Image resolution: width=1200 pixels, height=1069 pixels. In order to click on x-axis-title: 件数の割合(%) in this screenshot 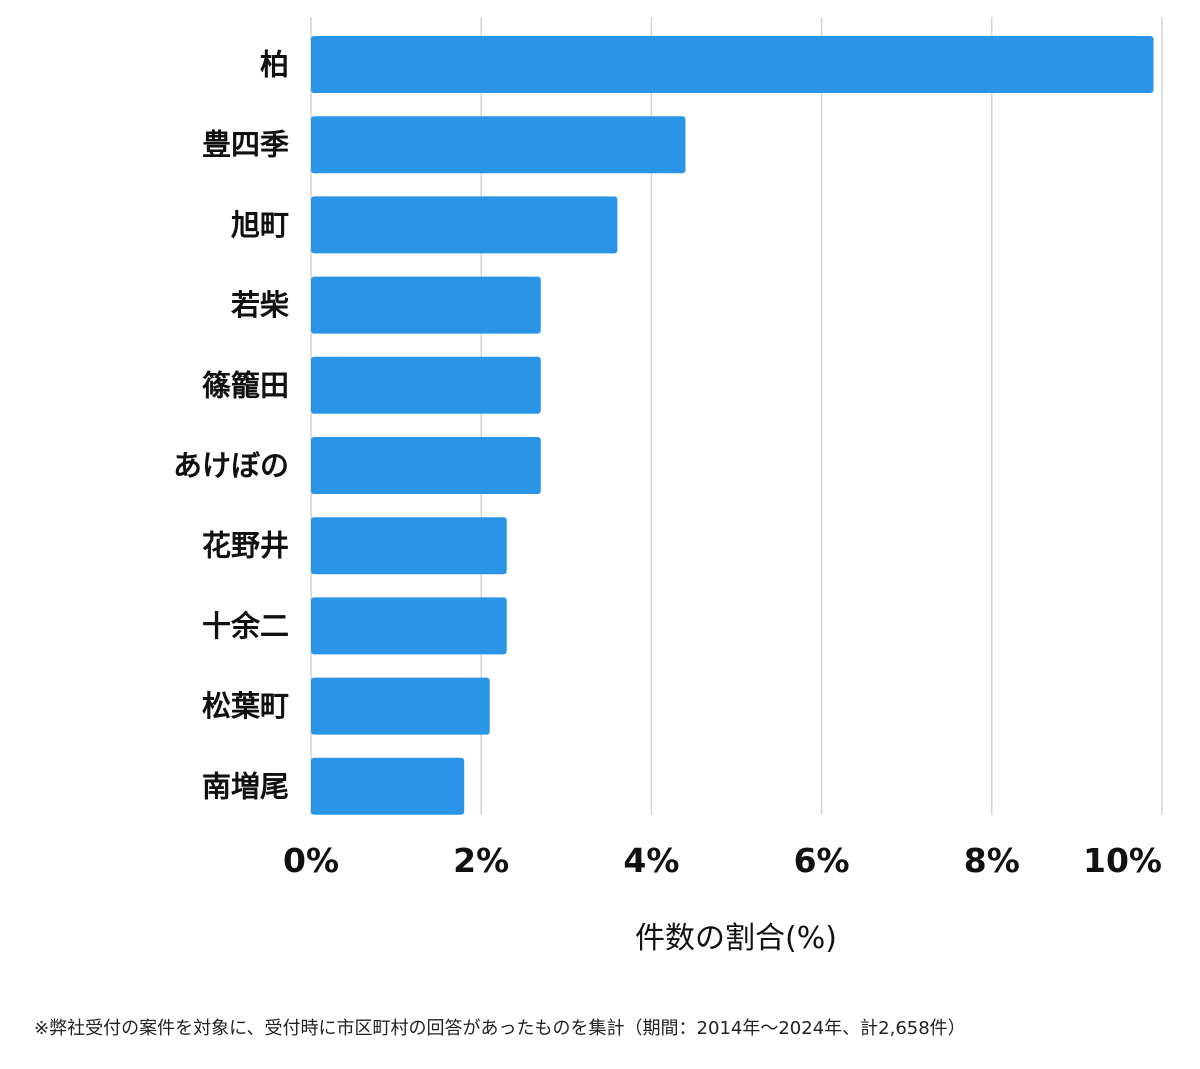, I will do `click(736, 938)`.